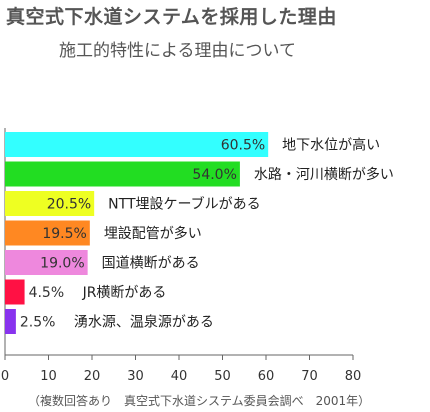 This screenshot has width=430, height=412. I want to click on bar-value-label: 2.5%, so click(38, 323).